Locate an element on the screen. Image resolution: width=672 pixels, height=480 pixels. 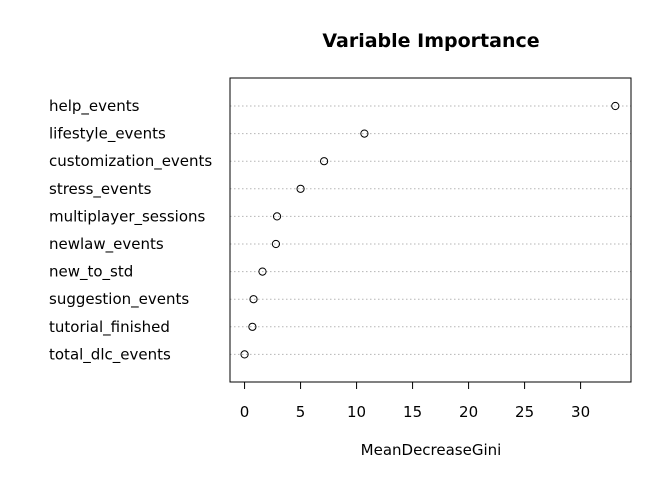
row-label: suggestion_events is located at coordinates (119, 299).